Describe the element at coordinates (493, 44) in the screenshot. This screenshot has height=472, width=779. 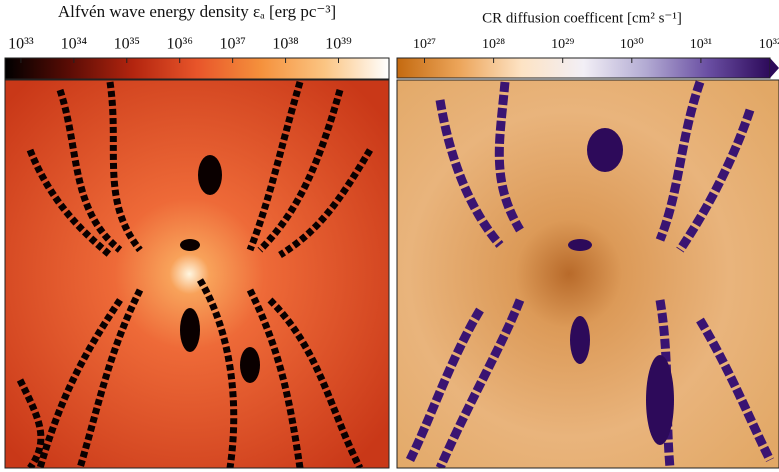
I see `colorbar-tick-label: 10²⁸` at that location.